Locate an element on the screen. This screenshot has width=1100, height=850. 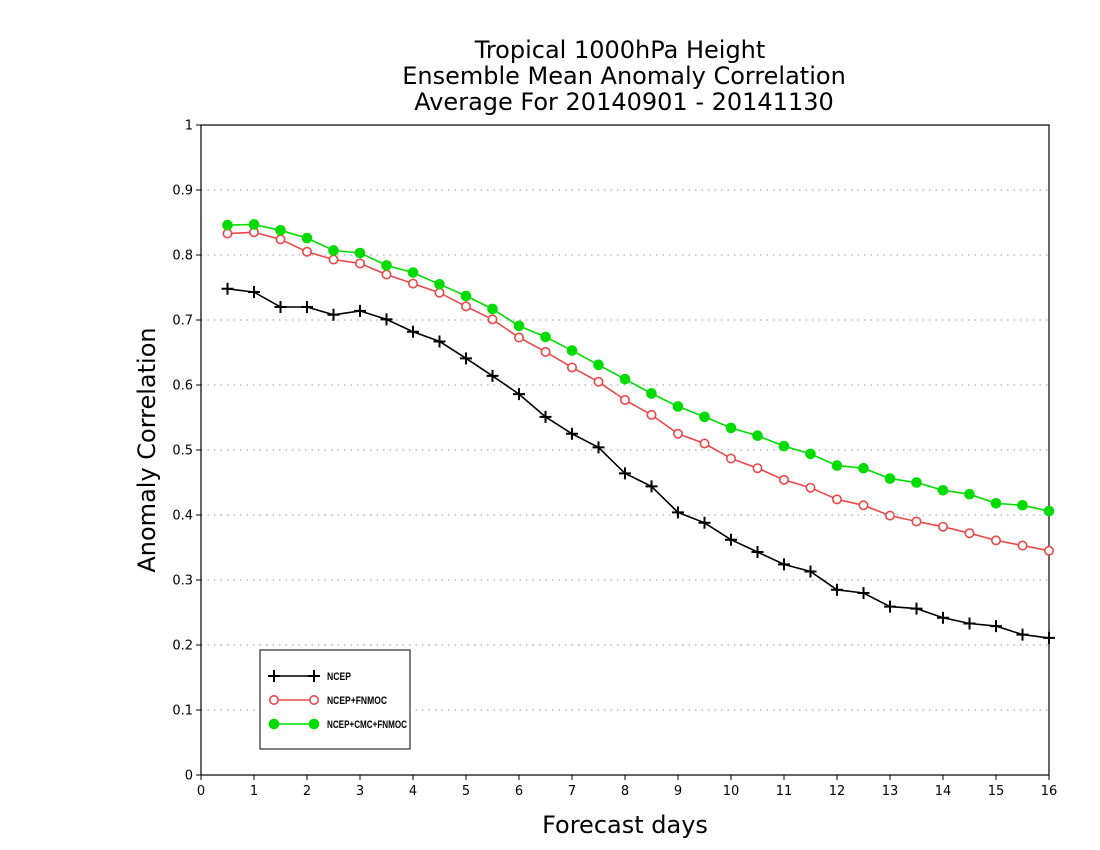
legend-item-ncep-cmc-fnmoc: NCEP+CMC+FNMOC is located at coordinates (337, 724).